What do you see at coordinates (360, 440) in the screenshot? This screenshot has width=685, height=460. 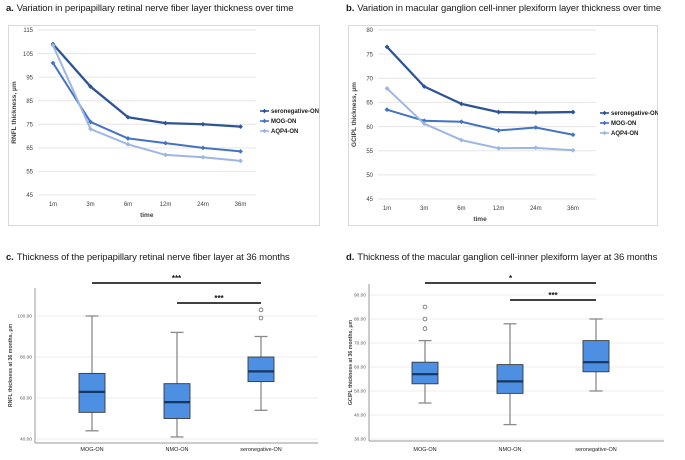 I see `svg-text: 30.00` at bounding box center [360, 440].